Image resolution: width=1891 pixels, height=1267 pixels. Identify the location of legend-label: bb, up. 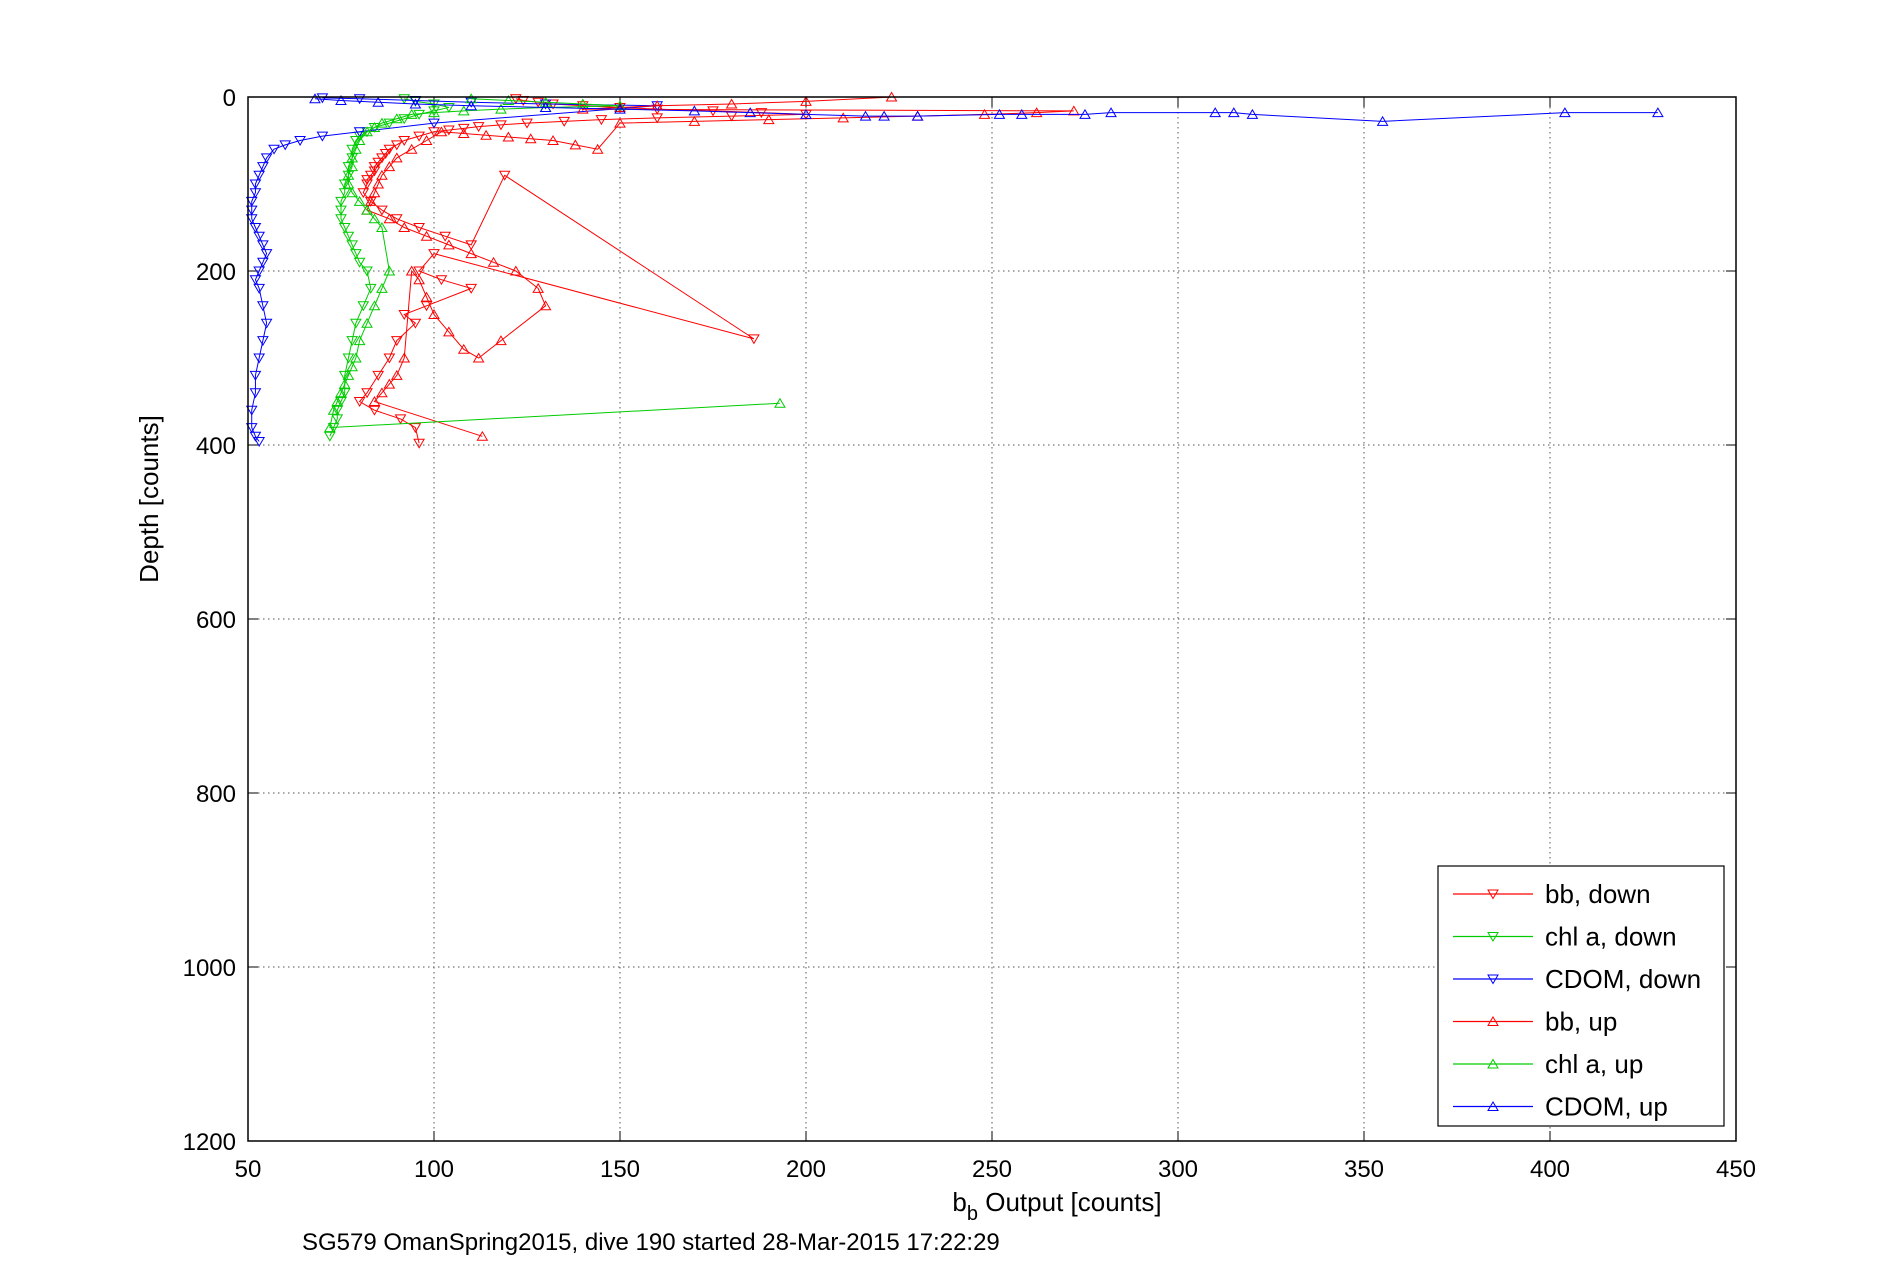
(1581, 1022).